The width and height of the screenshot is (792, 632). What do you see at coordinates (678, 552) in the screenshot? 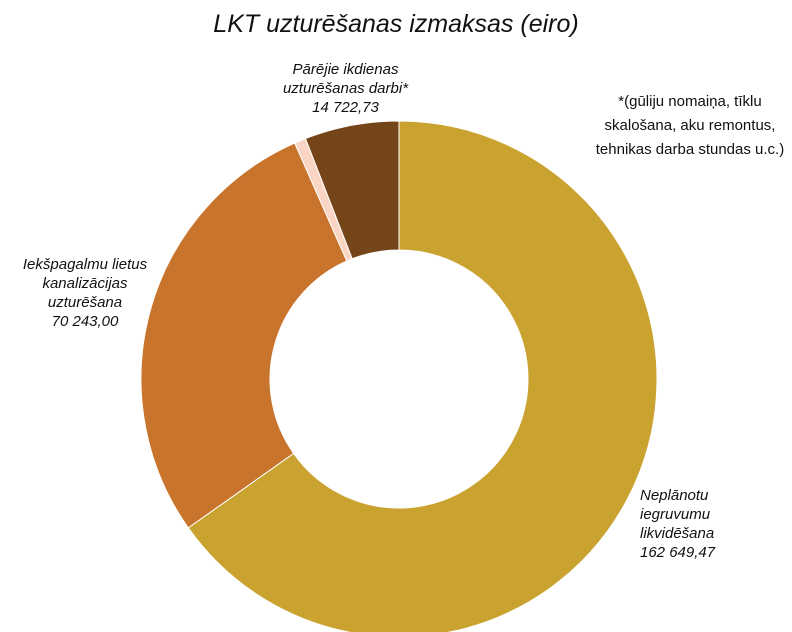
I see `value-label: 162 649,47` at bounding box center [678, 552].